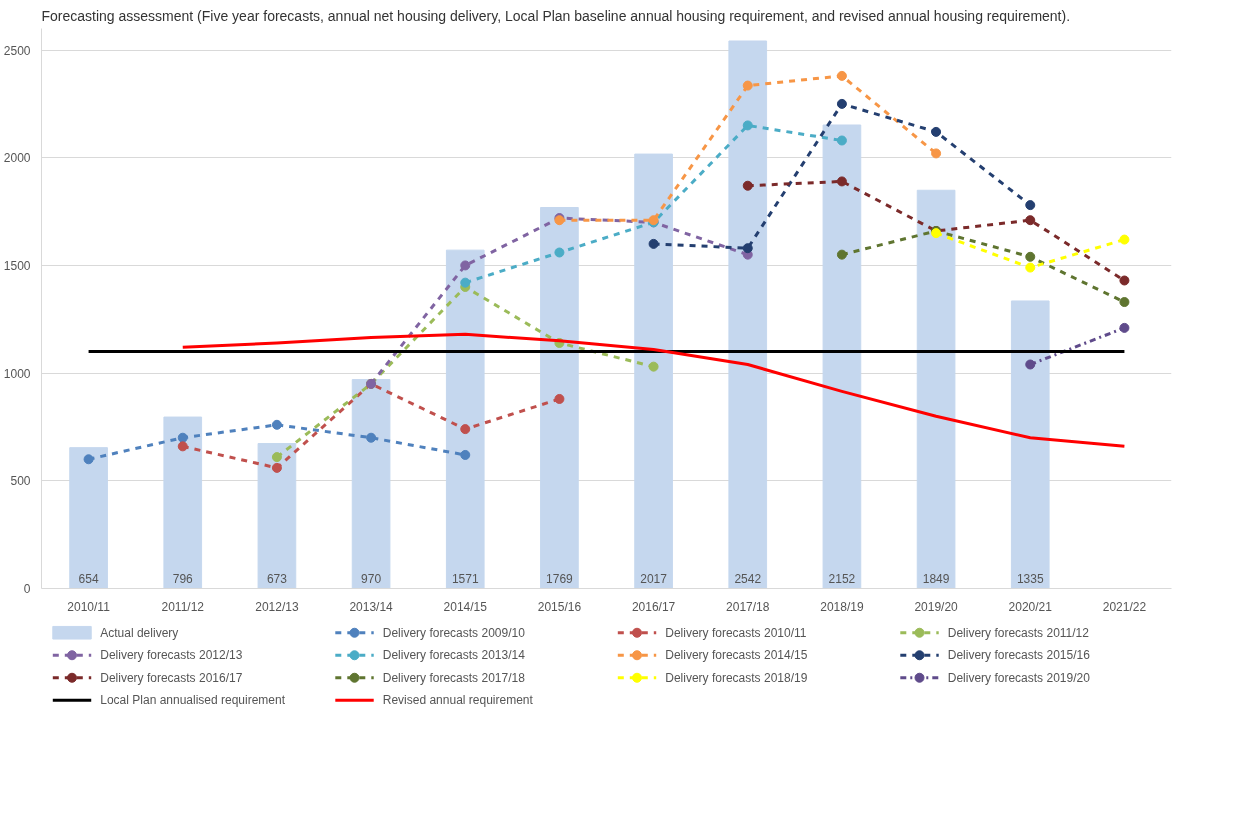 The image size is (1249, 825). I want to click on data-label: 2152, so click(842, 578).